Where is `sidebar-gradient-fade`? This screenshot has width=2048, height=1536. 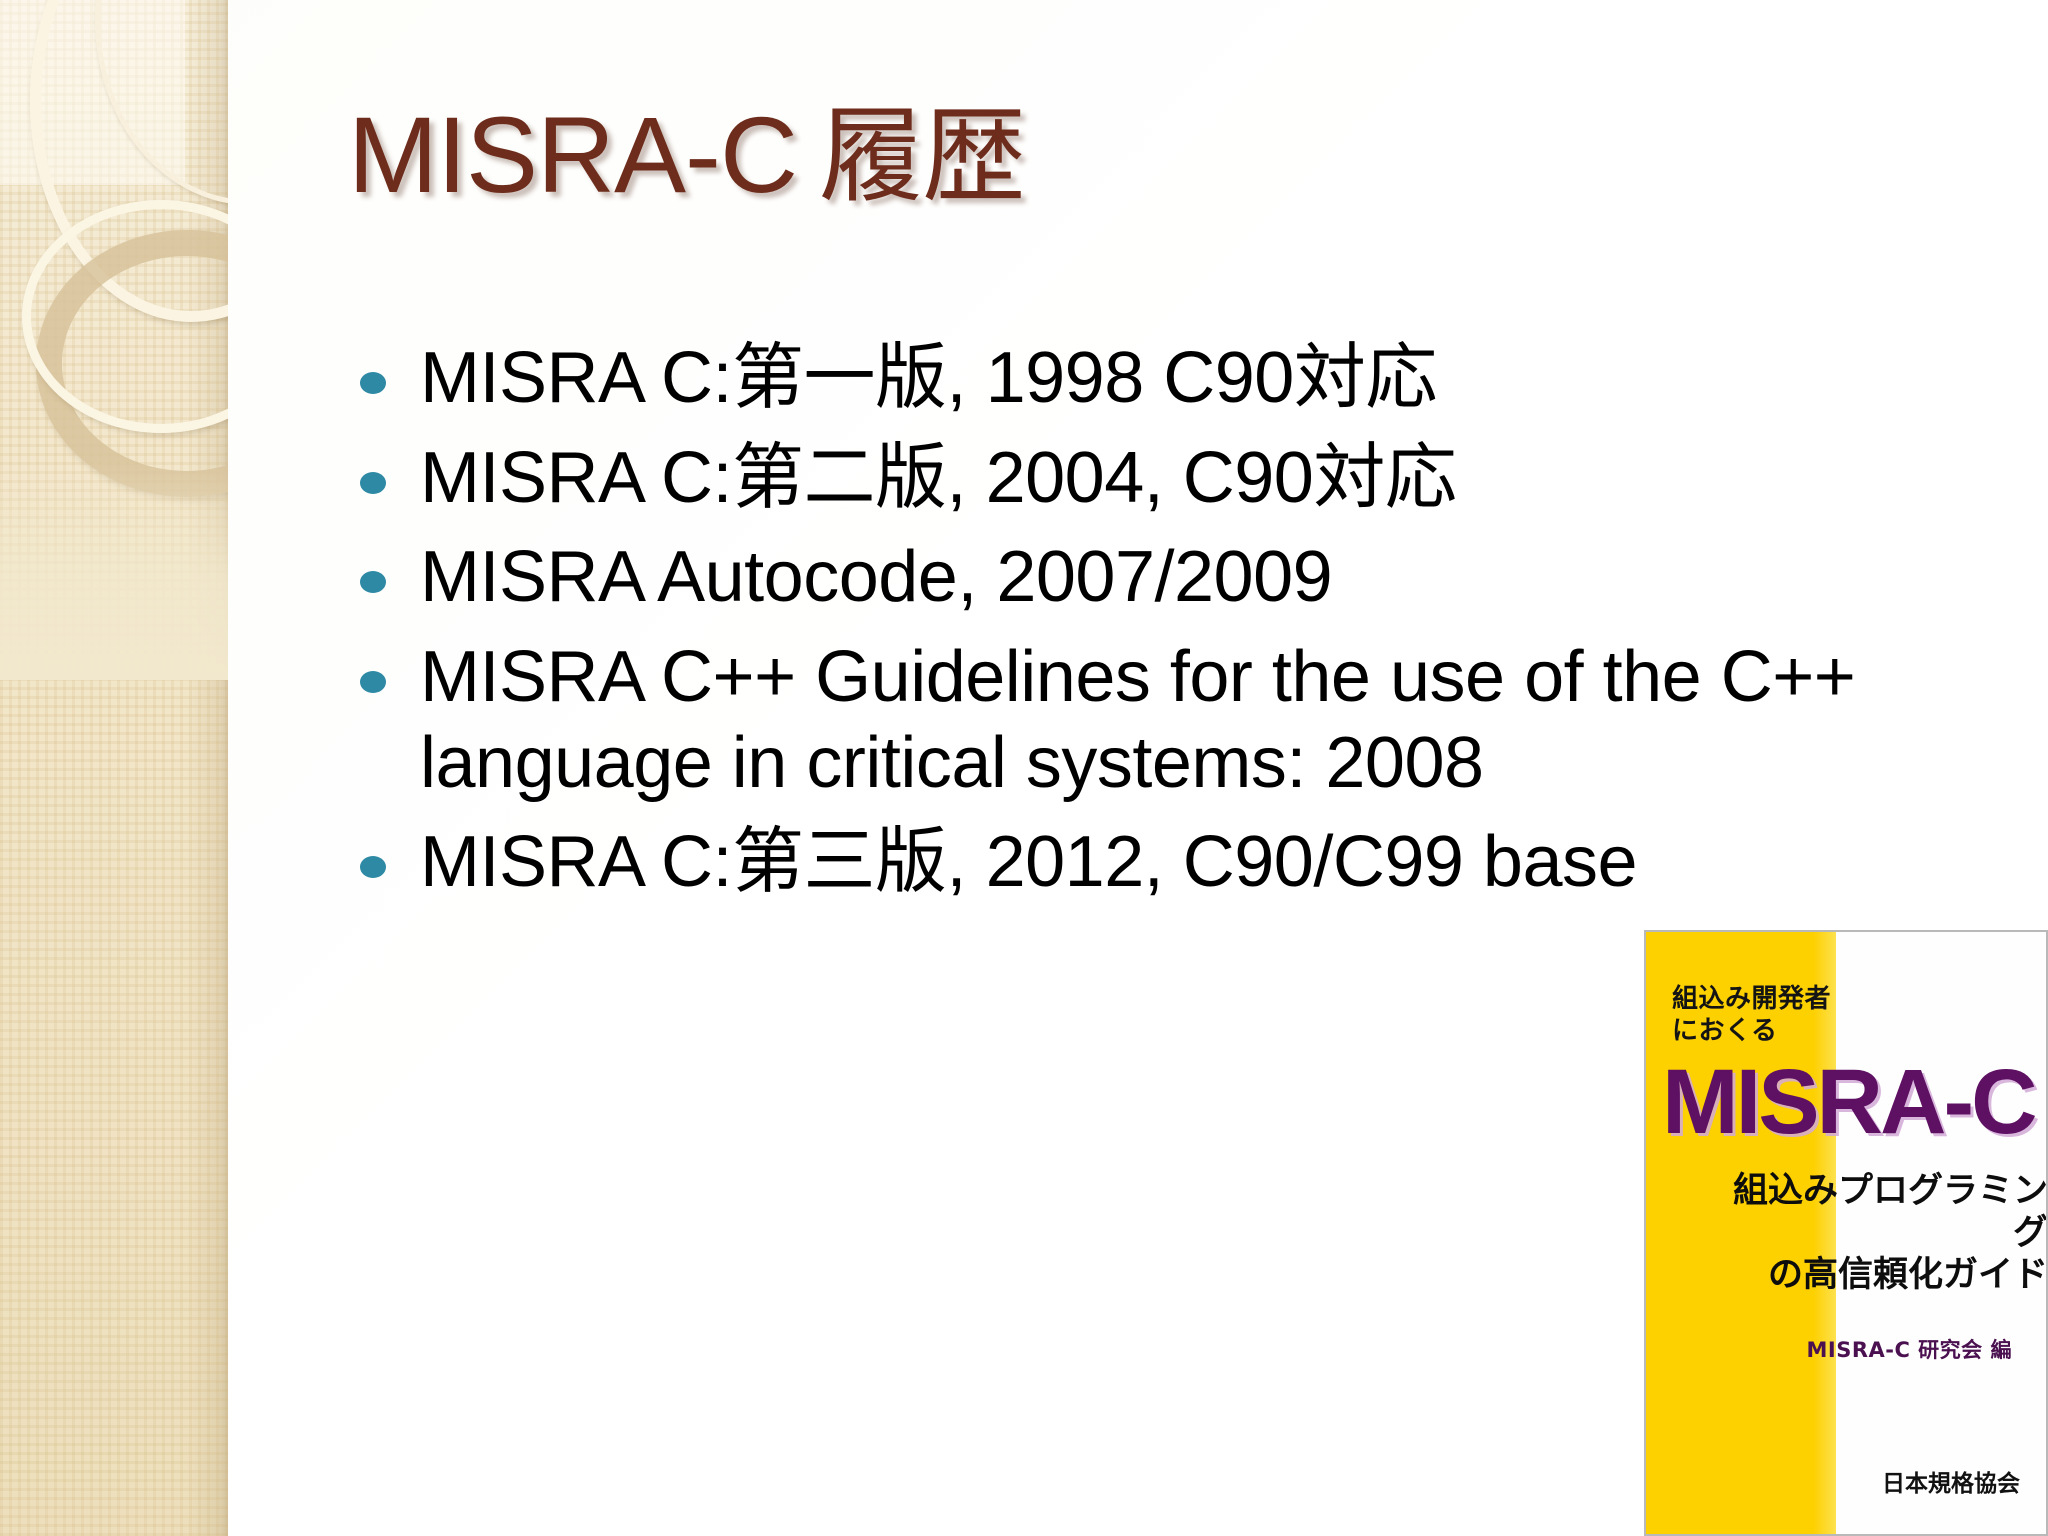 sidebar-gradient-fade is located at coordinates (114, 570).